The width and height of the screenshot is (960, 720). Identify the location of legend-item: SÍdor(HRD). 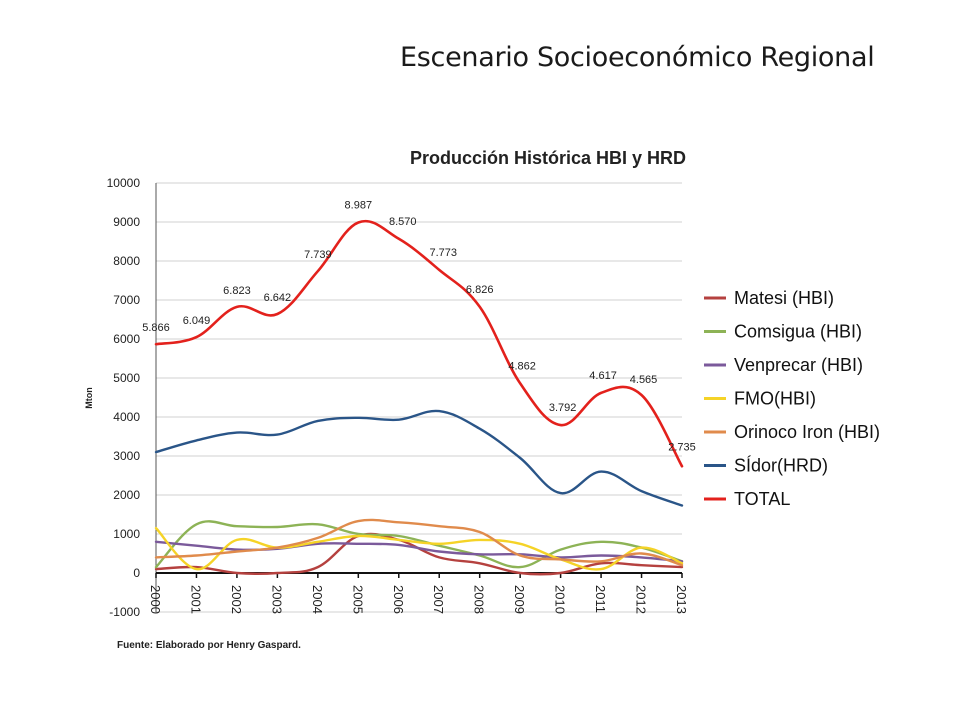
(766, 466).